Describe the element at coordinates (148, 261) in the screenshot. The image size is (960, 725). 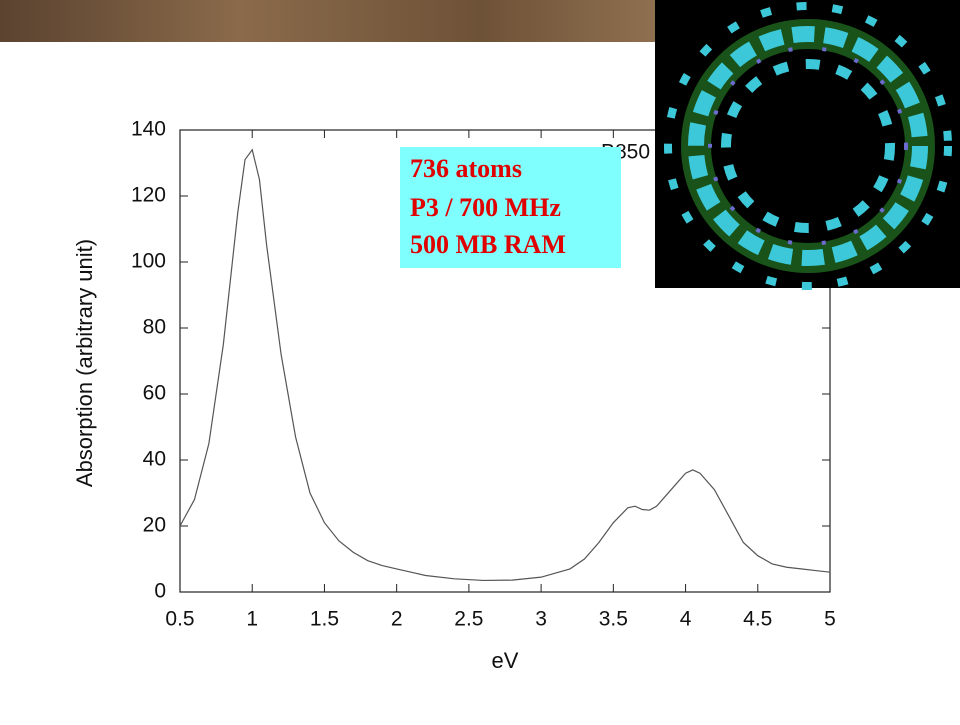
I see `y-tick-label: 100` at that location.